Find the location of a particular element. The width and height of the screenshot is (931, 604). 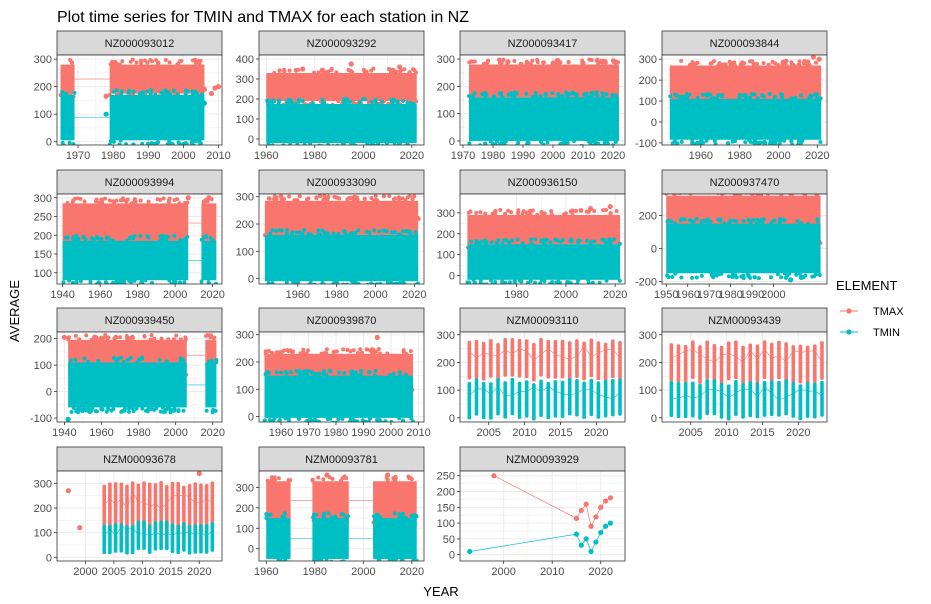

tmin-band is located at coordinates (157, 117).